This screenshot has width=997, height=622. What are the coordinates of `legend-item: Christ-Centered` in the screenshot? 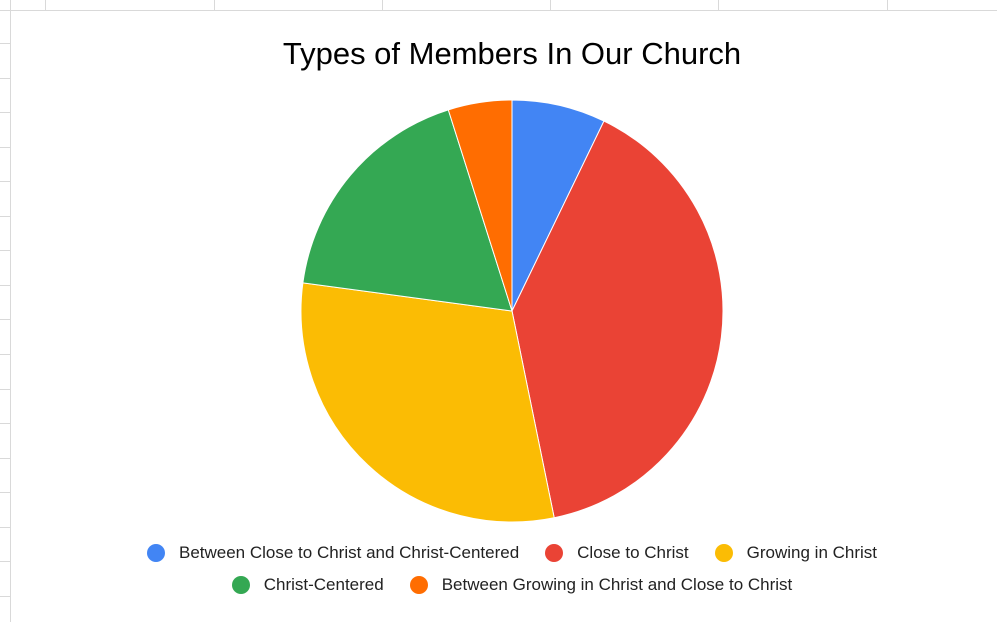 It's located at (307, 585).